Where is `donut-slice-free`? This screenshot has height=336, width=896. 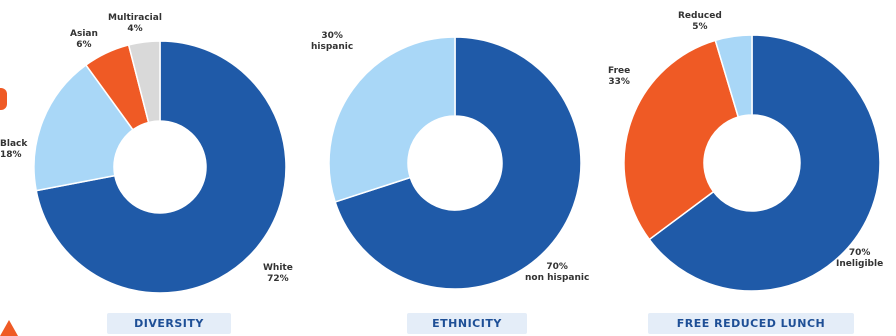 donut-slice-free is located at coordinates (681, 140).